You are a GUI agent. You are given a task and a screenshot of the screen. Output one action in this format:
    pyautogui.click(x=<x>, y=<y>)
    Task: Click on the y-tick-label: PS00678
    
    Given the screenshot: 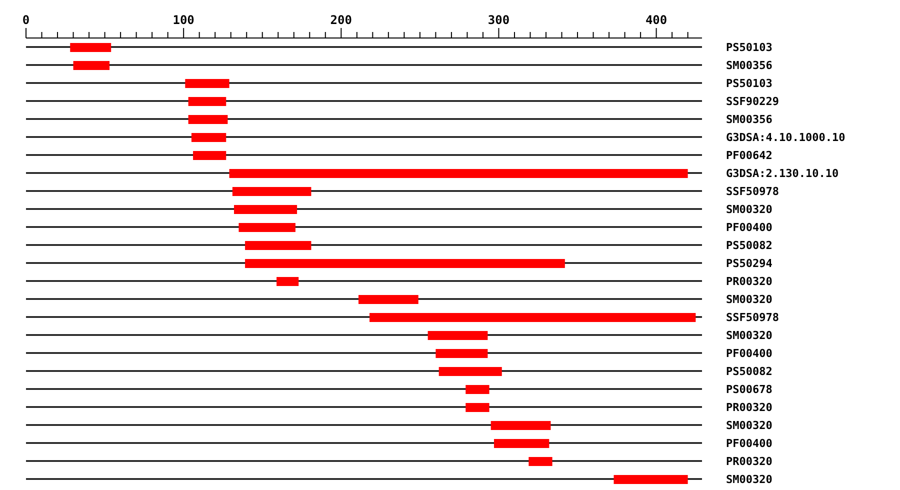 What is the action you would take?
    pyautogui.click(x=749, y=389)
    